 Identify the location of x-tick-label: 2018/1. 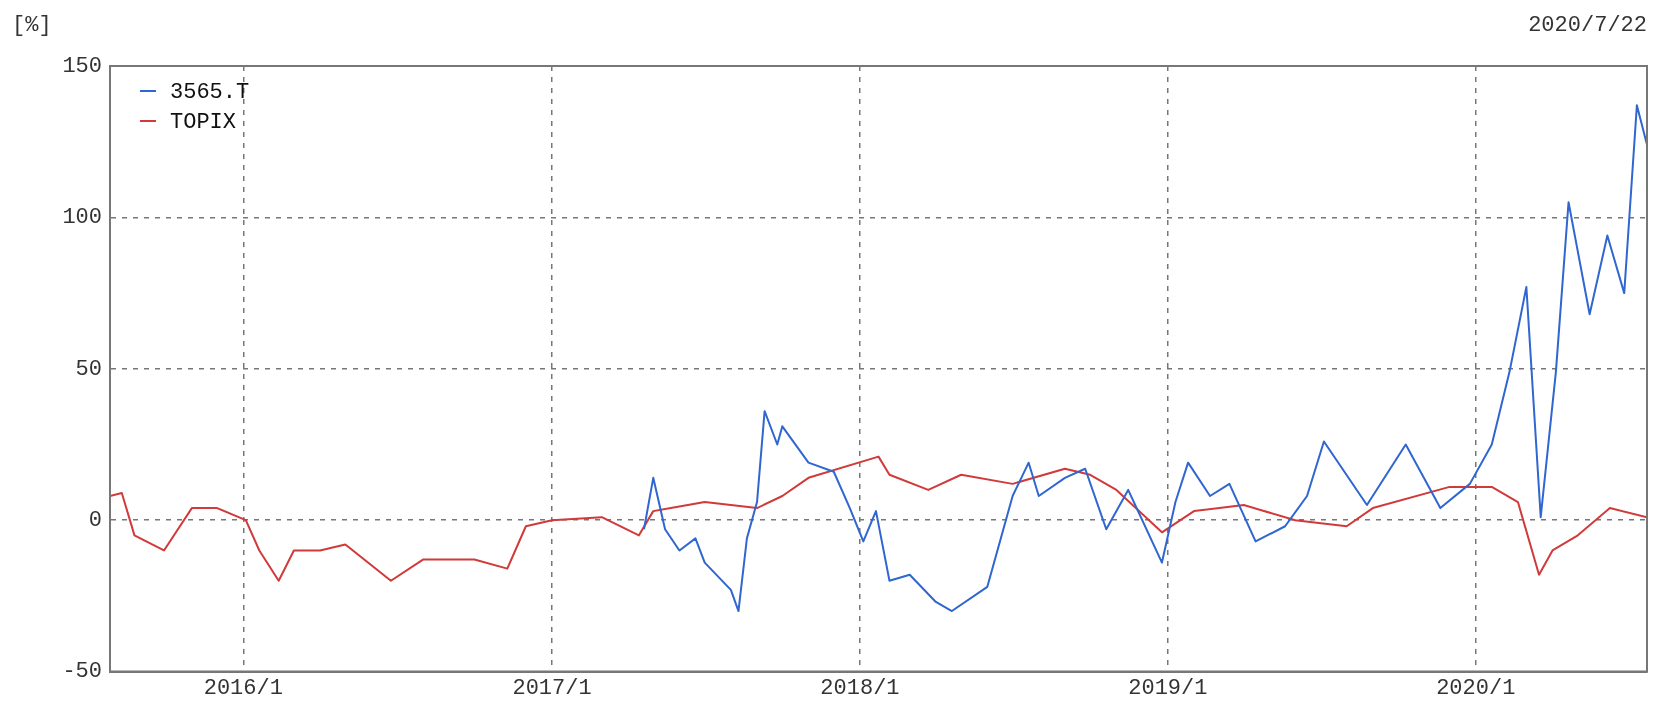
(860, 688).